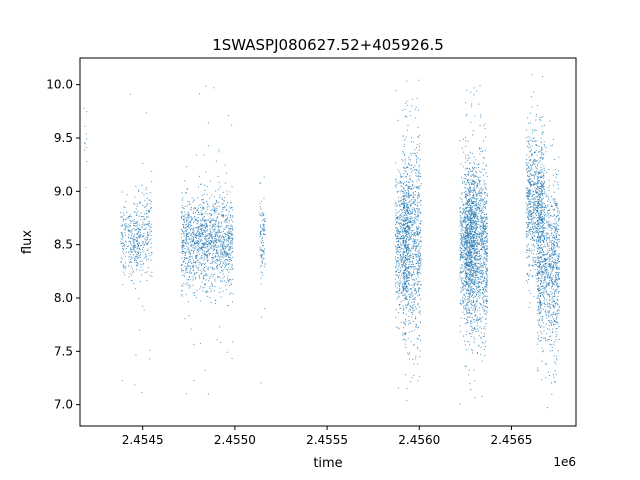 The height and width of the screenshot is (480, 640). What do you see at coordinates (328, 45) in the screenshot?
I see `chart-title: 1SWASPJ080627.52+405926.5` at bounding box center [328, 45].